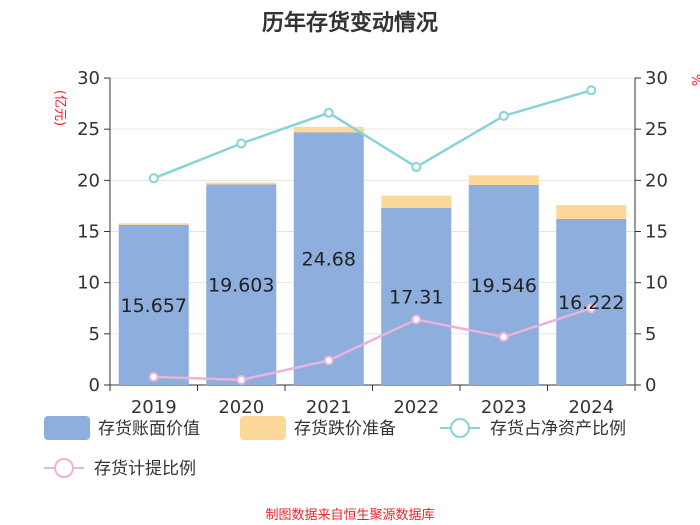 The image size is (700, 525). Describe the element at coordinates (154, 407) in the screenshot. I see `x-axis-tick-label: 2019` at that location.